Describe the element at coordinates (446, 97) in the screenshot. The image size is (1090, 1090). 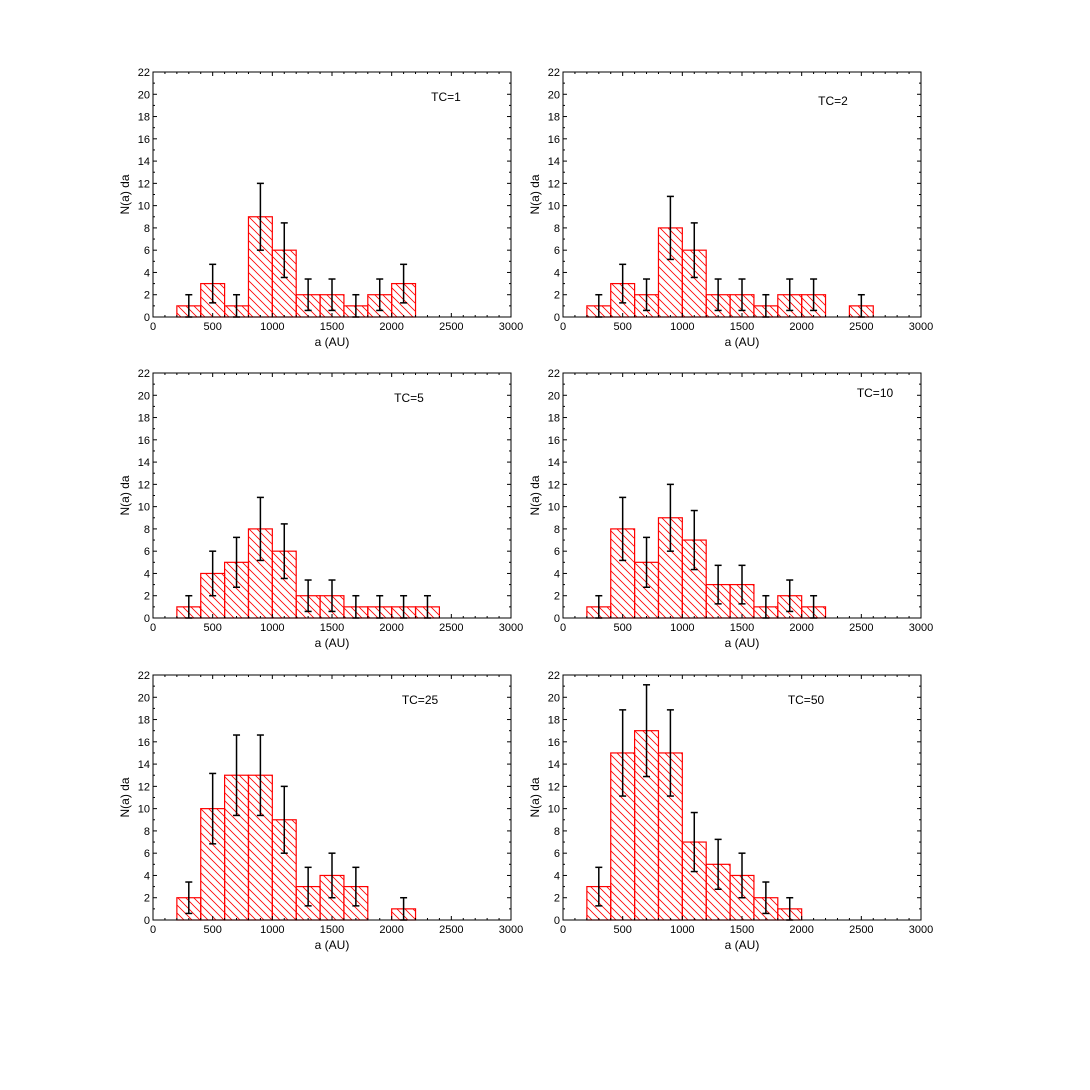
I see `panel-annotation: TC=1` at that location.